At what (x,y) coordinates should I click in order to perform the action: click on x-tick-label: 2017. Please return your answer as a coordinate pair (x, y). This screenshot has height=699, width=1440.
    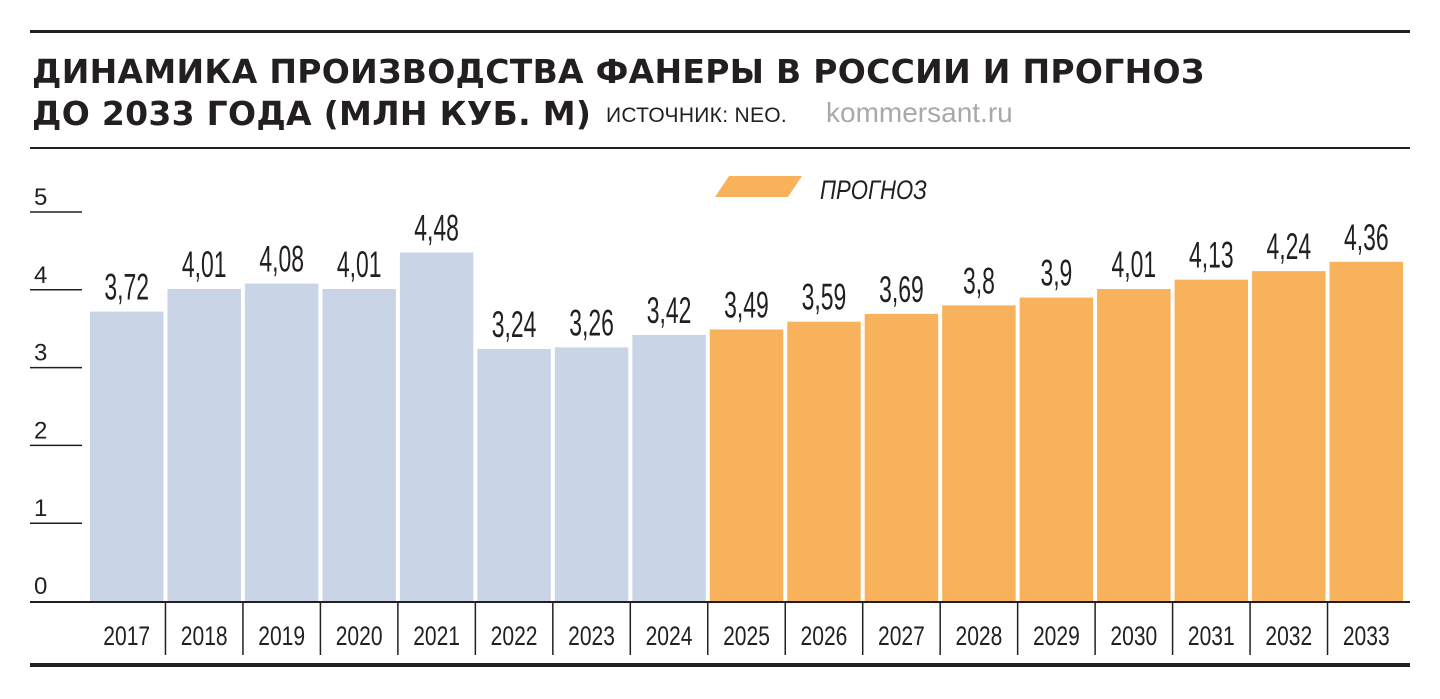
    Looking at the image, I should click on (126, 637).